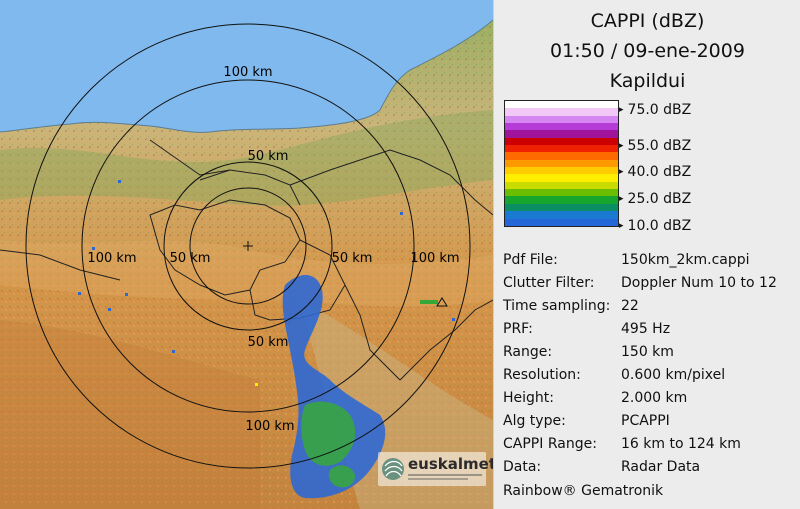  I want to click on legend-tick-55: 55.0 dBZ, so click(655, 146).